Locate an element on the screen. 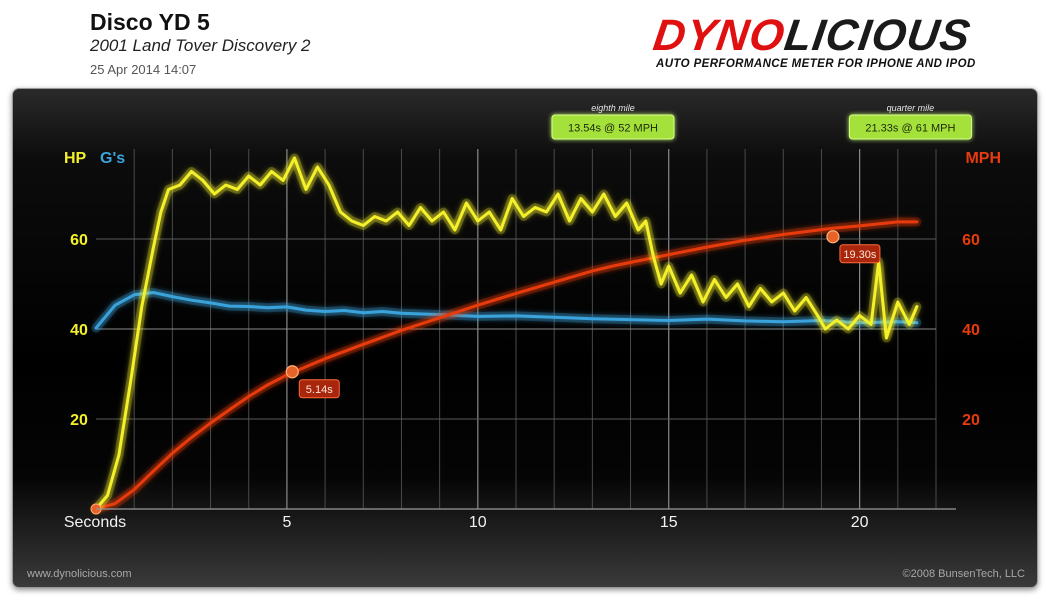 The width and height of the screenshot is (1047, 600). x-tick-label: 15 is located at coordinates (669, 522).